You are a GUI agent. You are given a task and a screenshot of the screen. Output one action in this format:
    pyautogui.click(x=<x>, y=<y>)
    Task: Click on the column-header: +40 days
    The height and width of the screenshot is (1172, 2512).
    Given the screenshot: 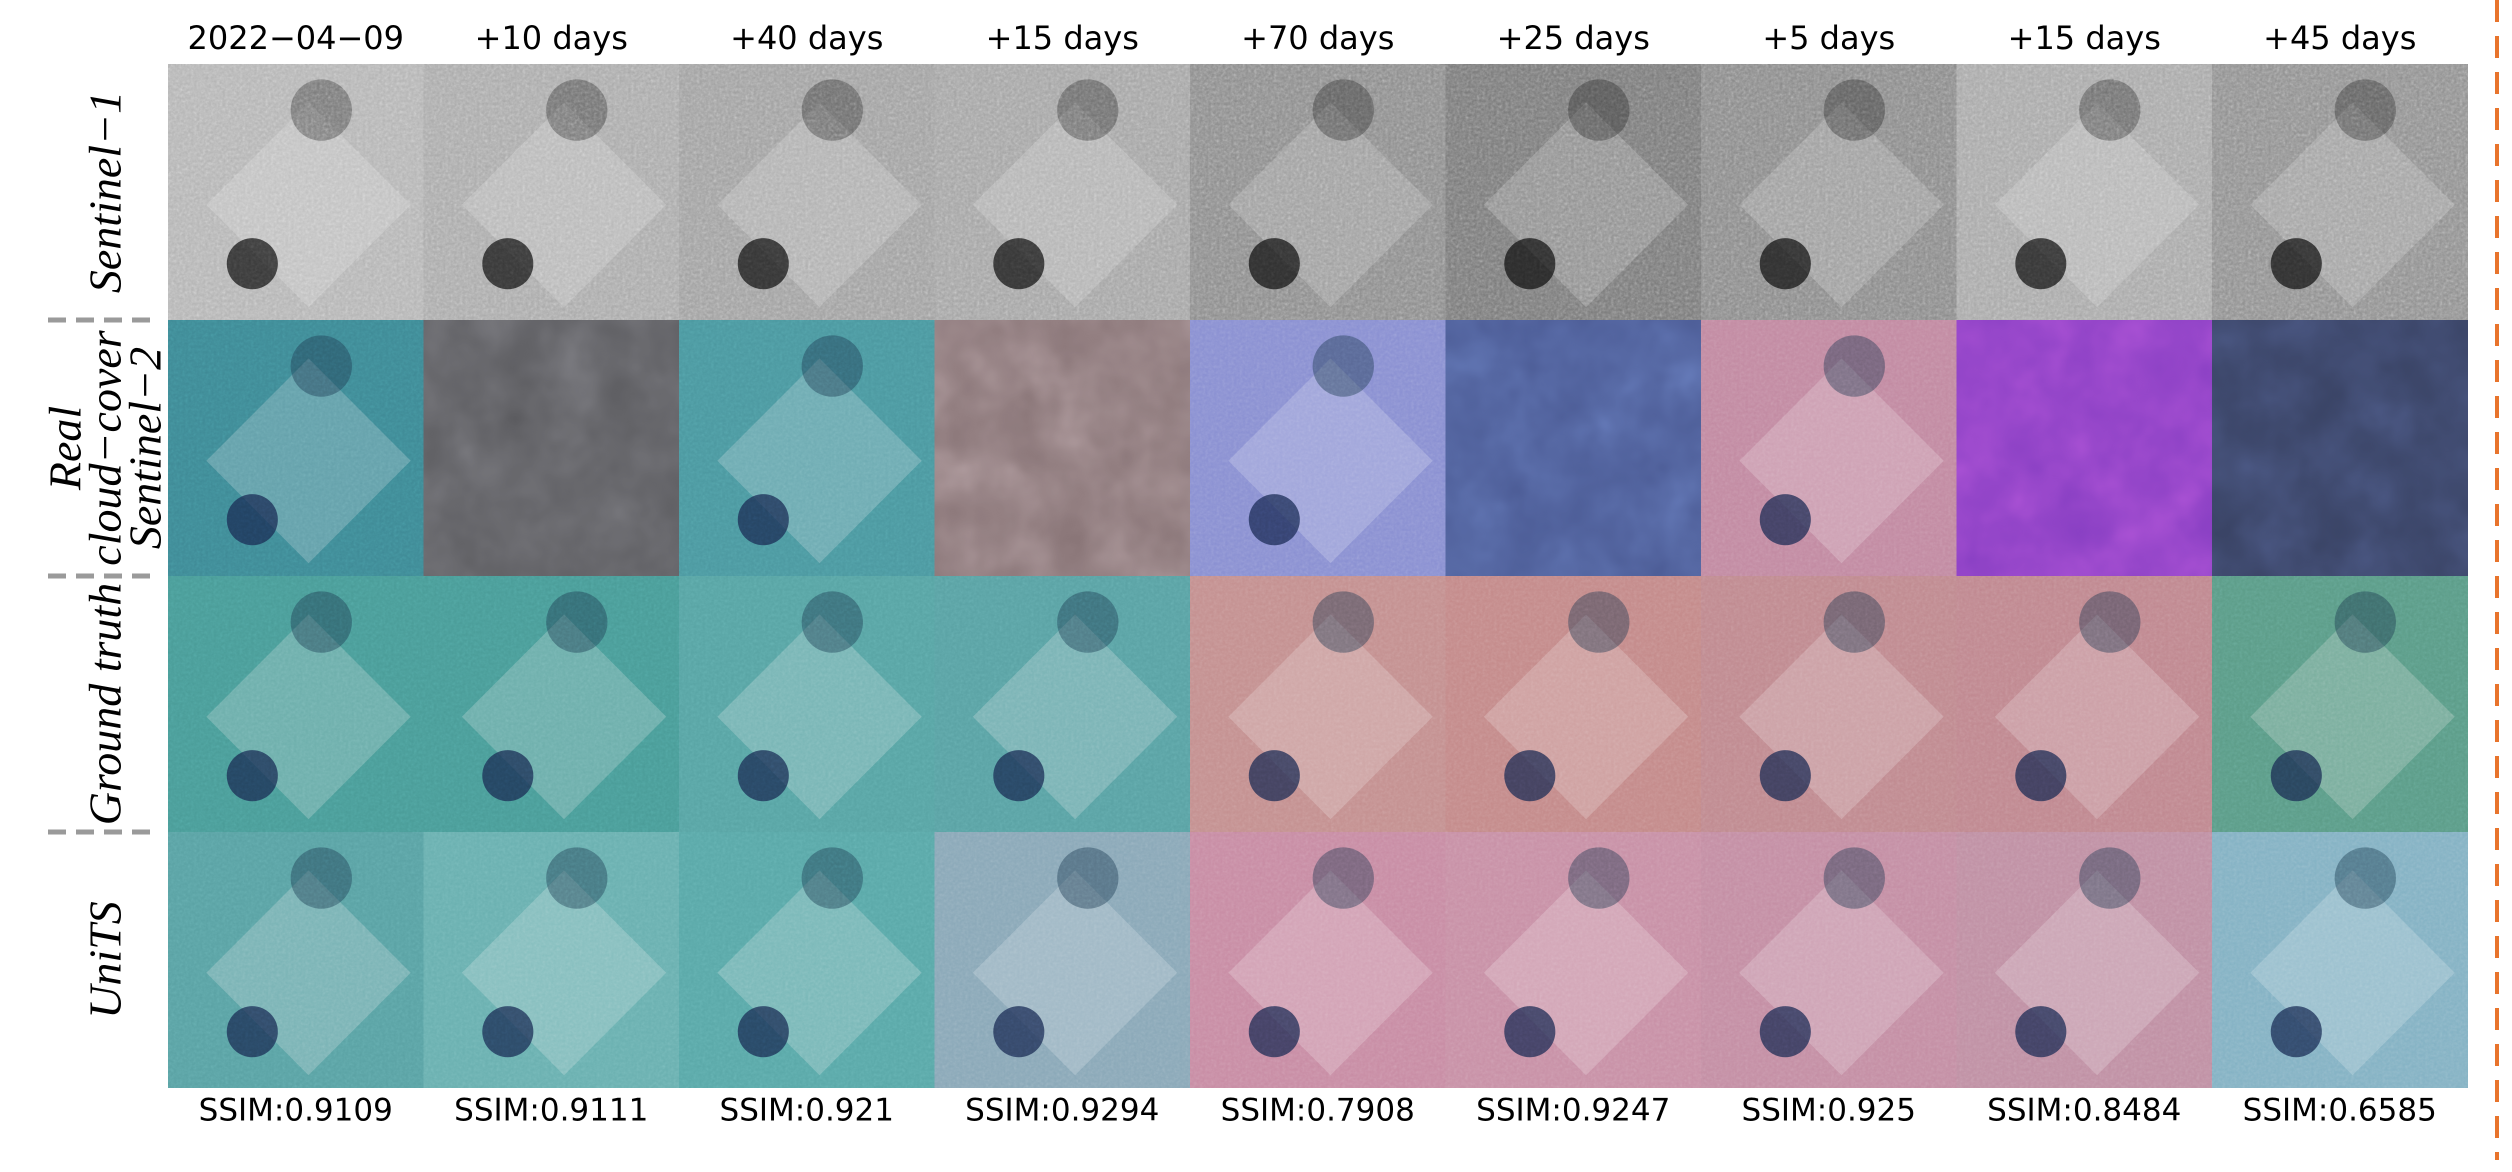 What is the action you would take?
    pyautogui.click(x=806, y=38)
    